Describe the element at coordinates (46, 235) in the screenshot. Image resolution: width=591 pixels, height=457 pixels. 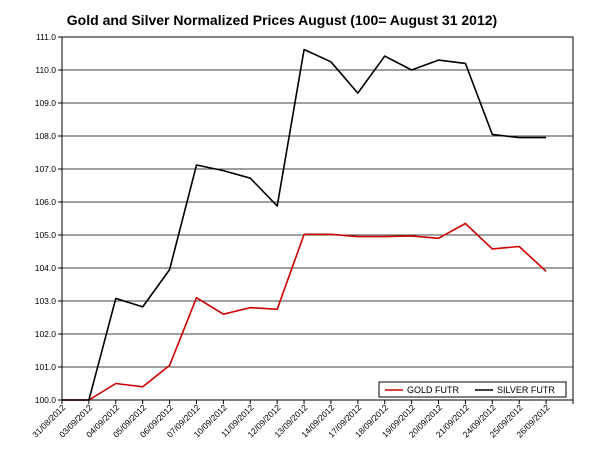
I see `y-tick-label: 105.0` at that location.